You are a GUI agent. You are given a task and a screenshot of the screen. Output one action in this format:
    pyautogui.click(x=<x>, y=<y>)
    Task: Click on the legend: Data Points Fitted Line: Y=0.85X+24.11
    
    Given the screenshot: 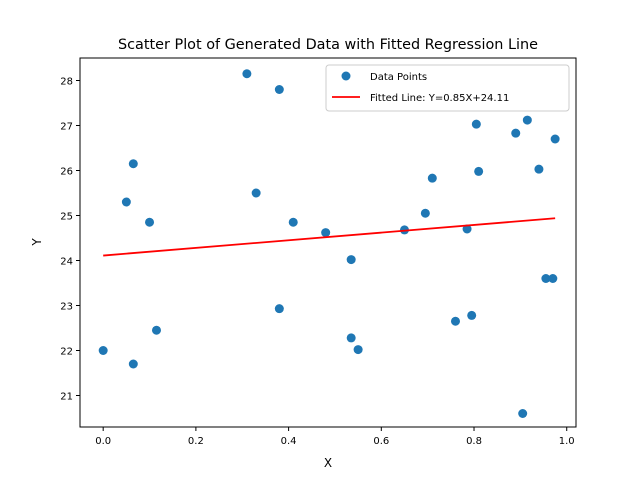 What is the action you would take?
    pyautogui.click(x=447, y=88)
    